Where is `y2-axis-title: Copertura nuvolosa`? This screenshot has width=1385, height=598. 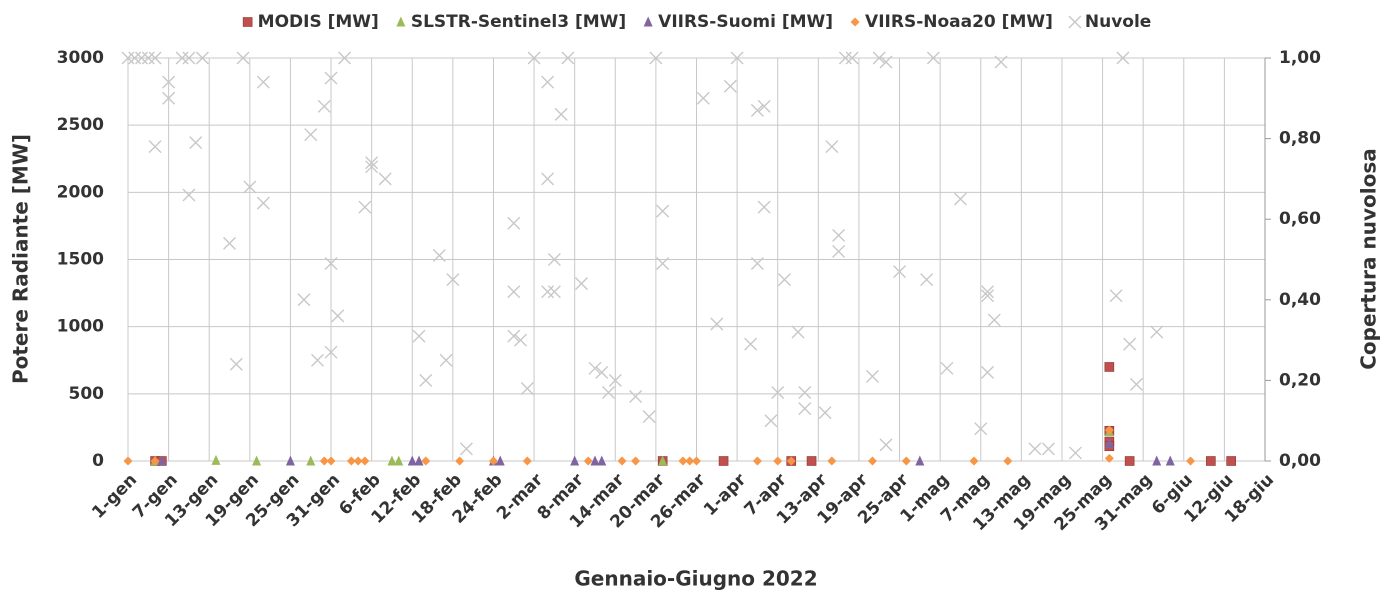
y2-axis-title: Copertura nuvolosa is located at coordinates (1369, 259).